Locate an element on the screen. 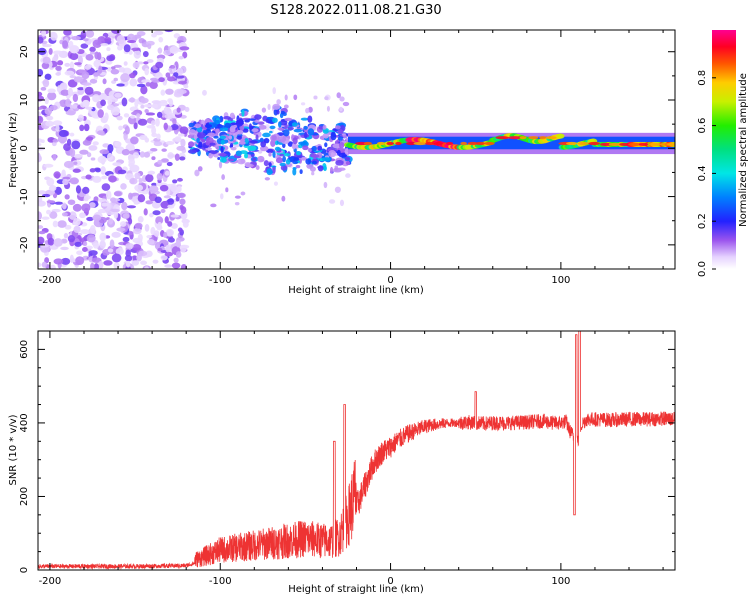 The width and height of the screenshot is (750, 600). colorbar-ticks: 0.0 0.2 0.4 0.6 0.8 is located at coordinates (706, 173).